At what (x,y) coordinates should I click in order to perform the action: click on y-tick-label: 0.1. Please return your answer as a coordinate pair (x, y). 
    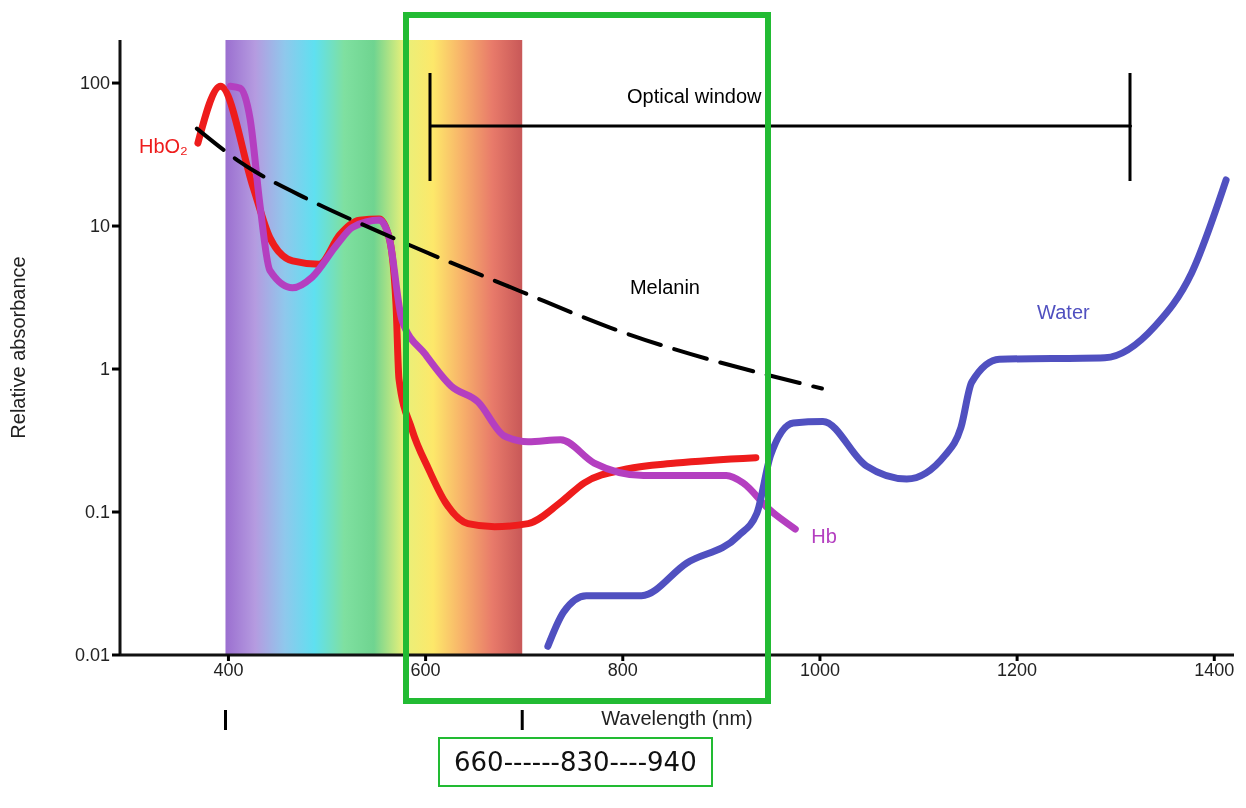
    Looking at the image, I should click on (97, 512).